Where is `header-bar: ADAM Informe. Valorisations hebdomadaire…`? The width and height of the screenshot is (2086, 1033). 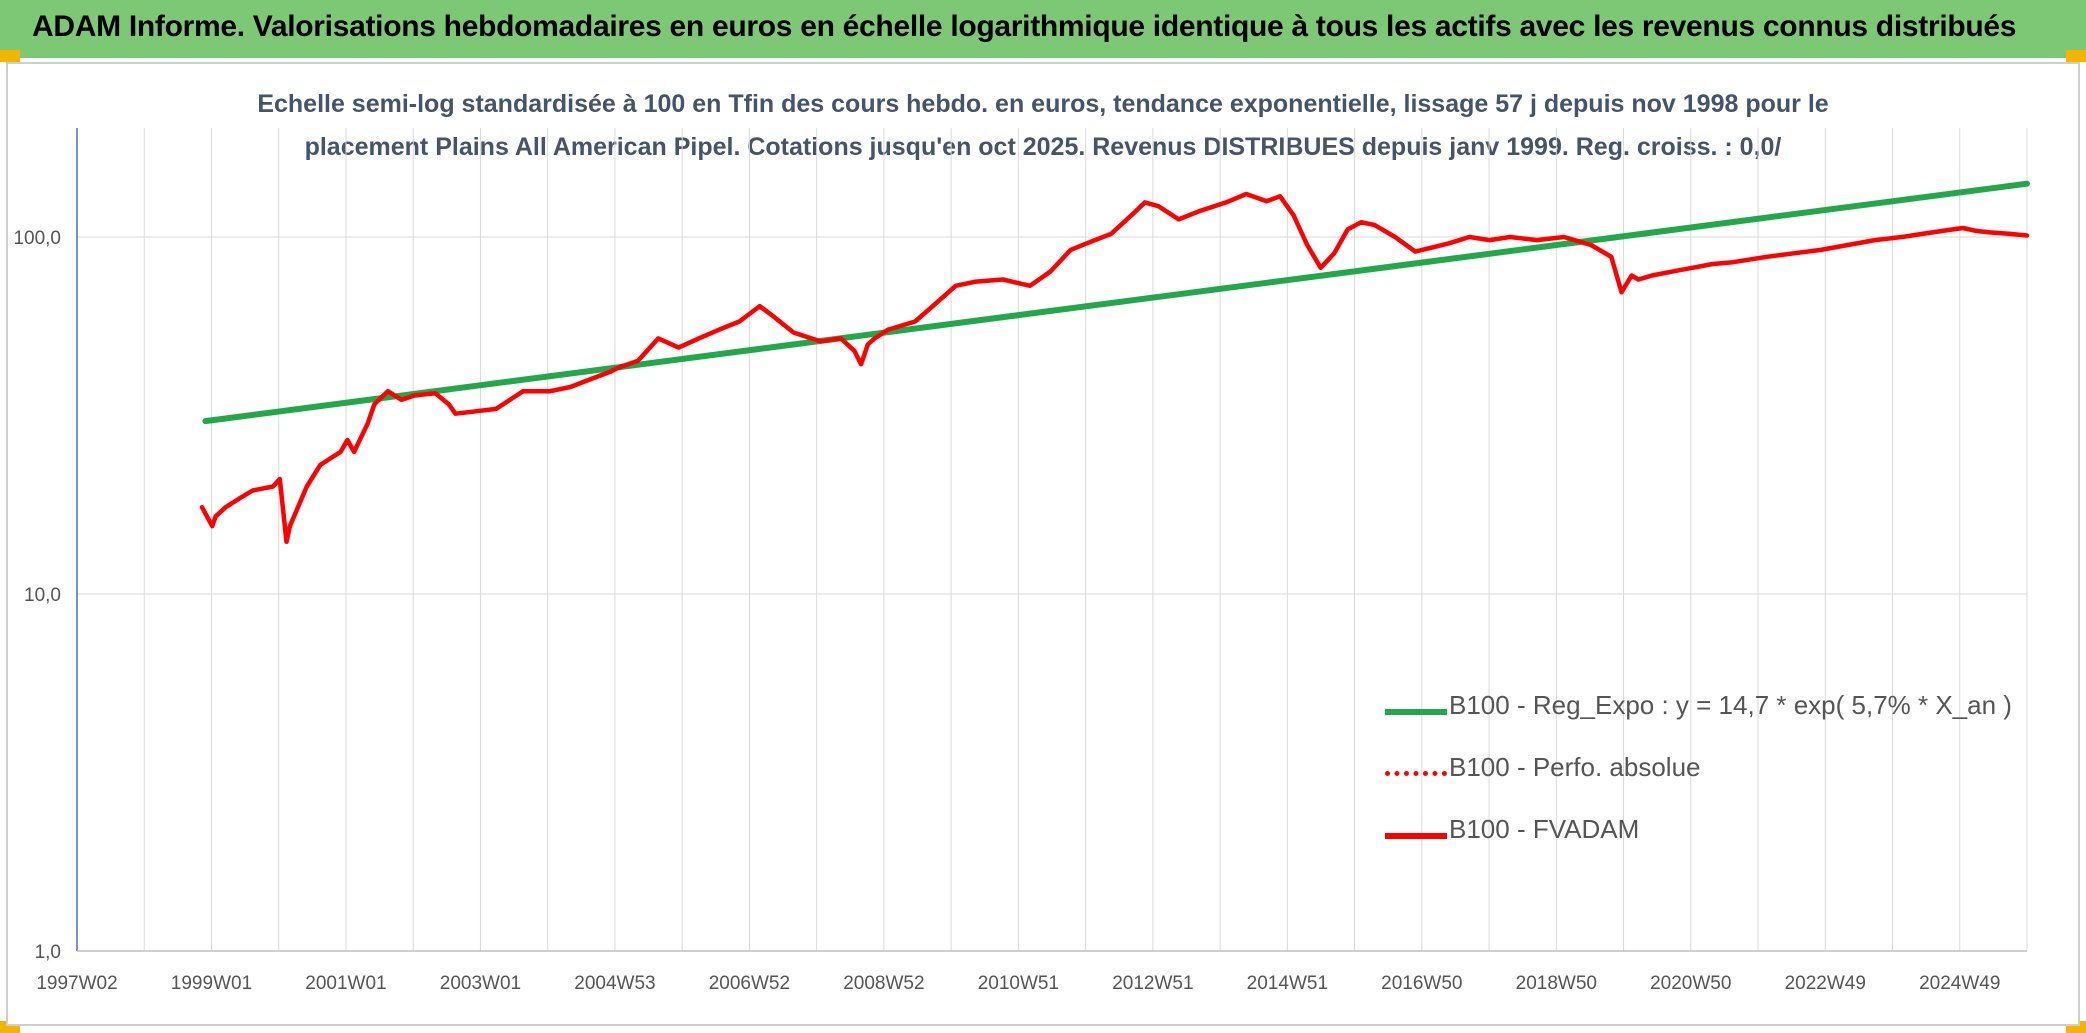 header-bar: ADAM Informe. Valorisations hebdomadaire… is located at coordinates (1043, 29).